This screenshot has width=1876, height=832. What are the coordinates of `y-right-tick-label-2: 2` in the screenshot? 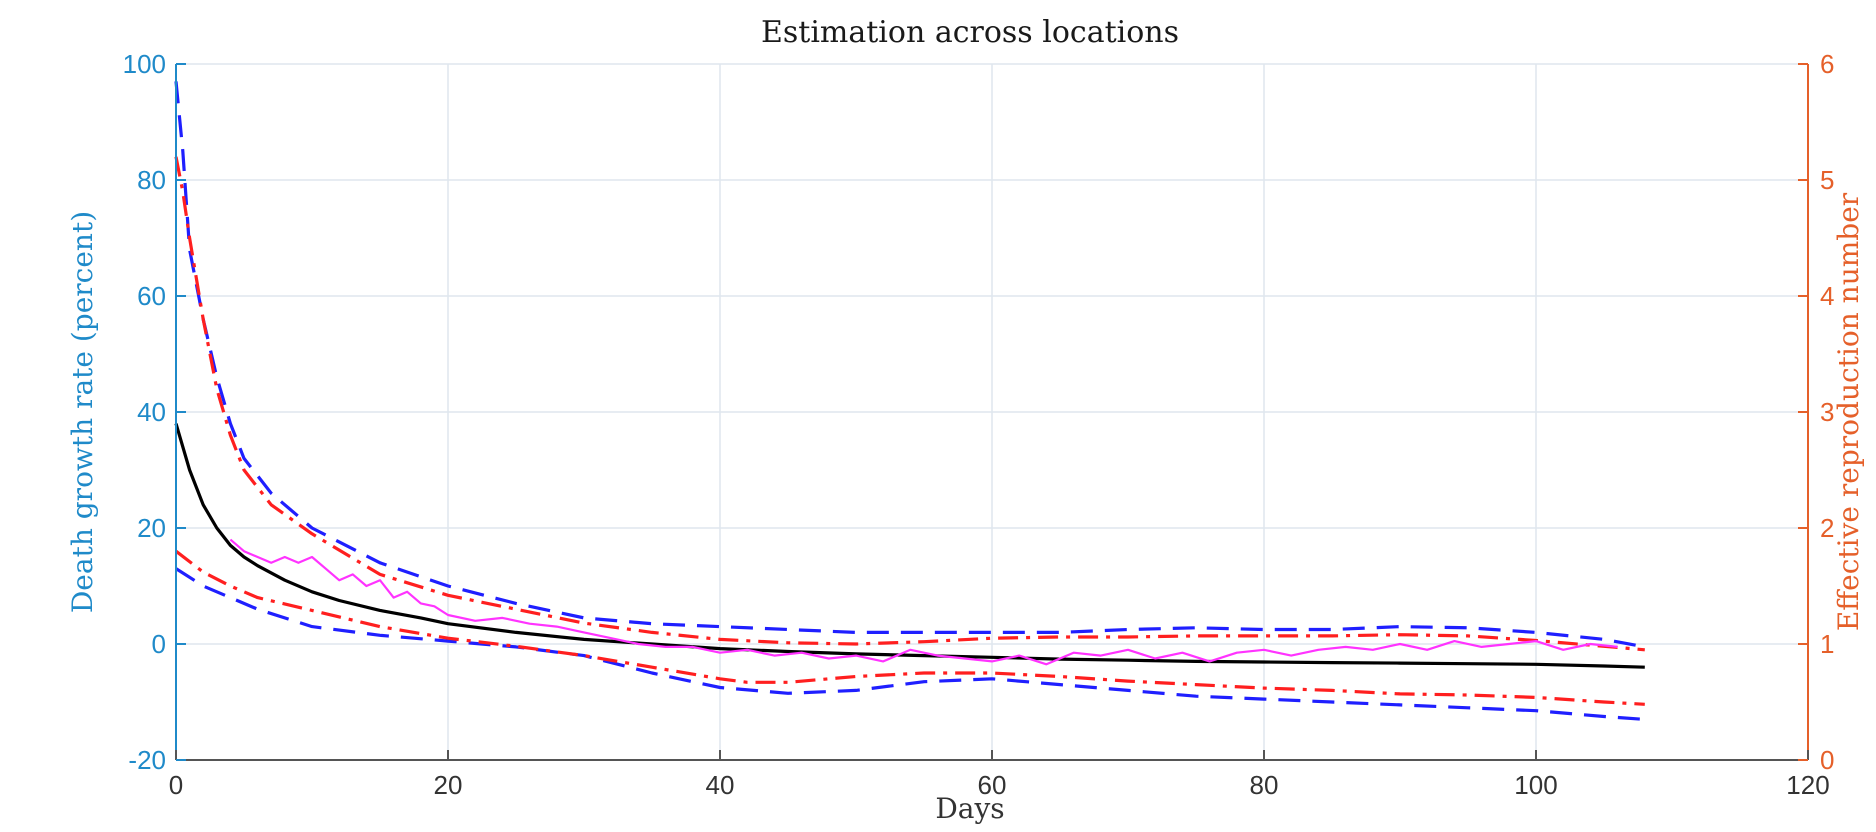 It's located at (1827, 528).